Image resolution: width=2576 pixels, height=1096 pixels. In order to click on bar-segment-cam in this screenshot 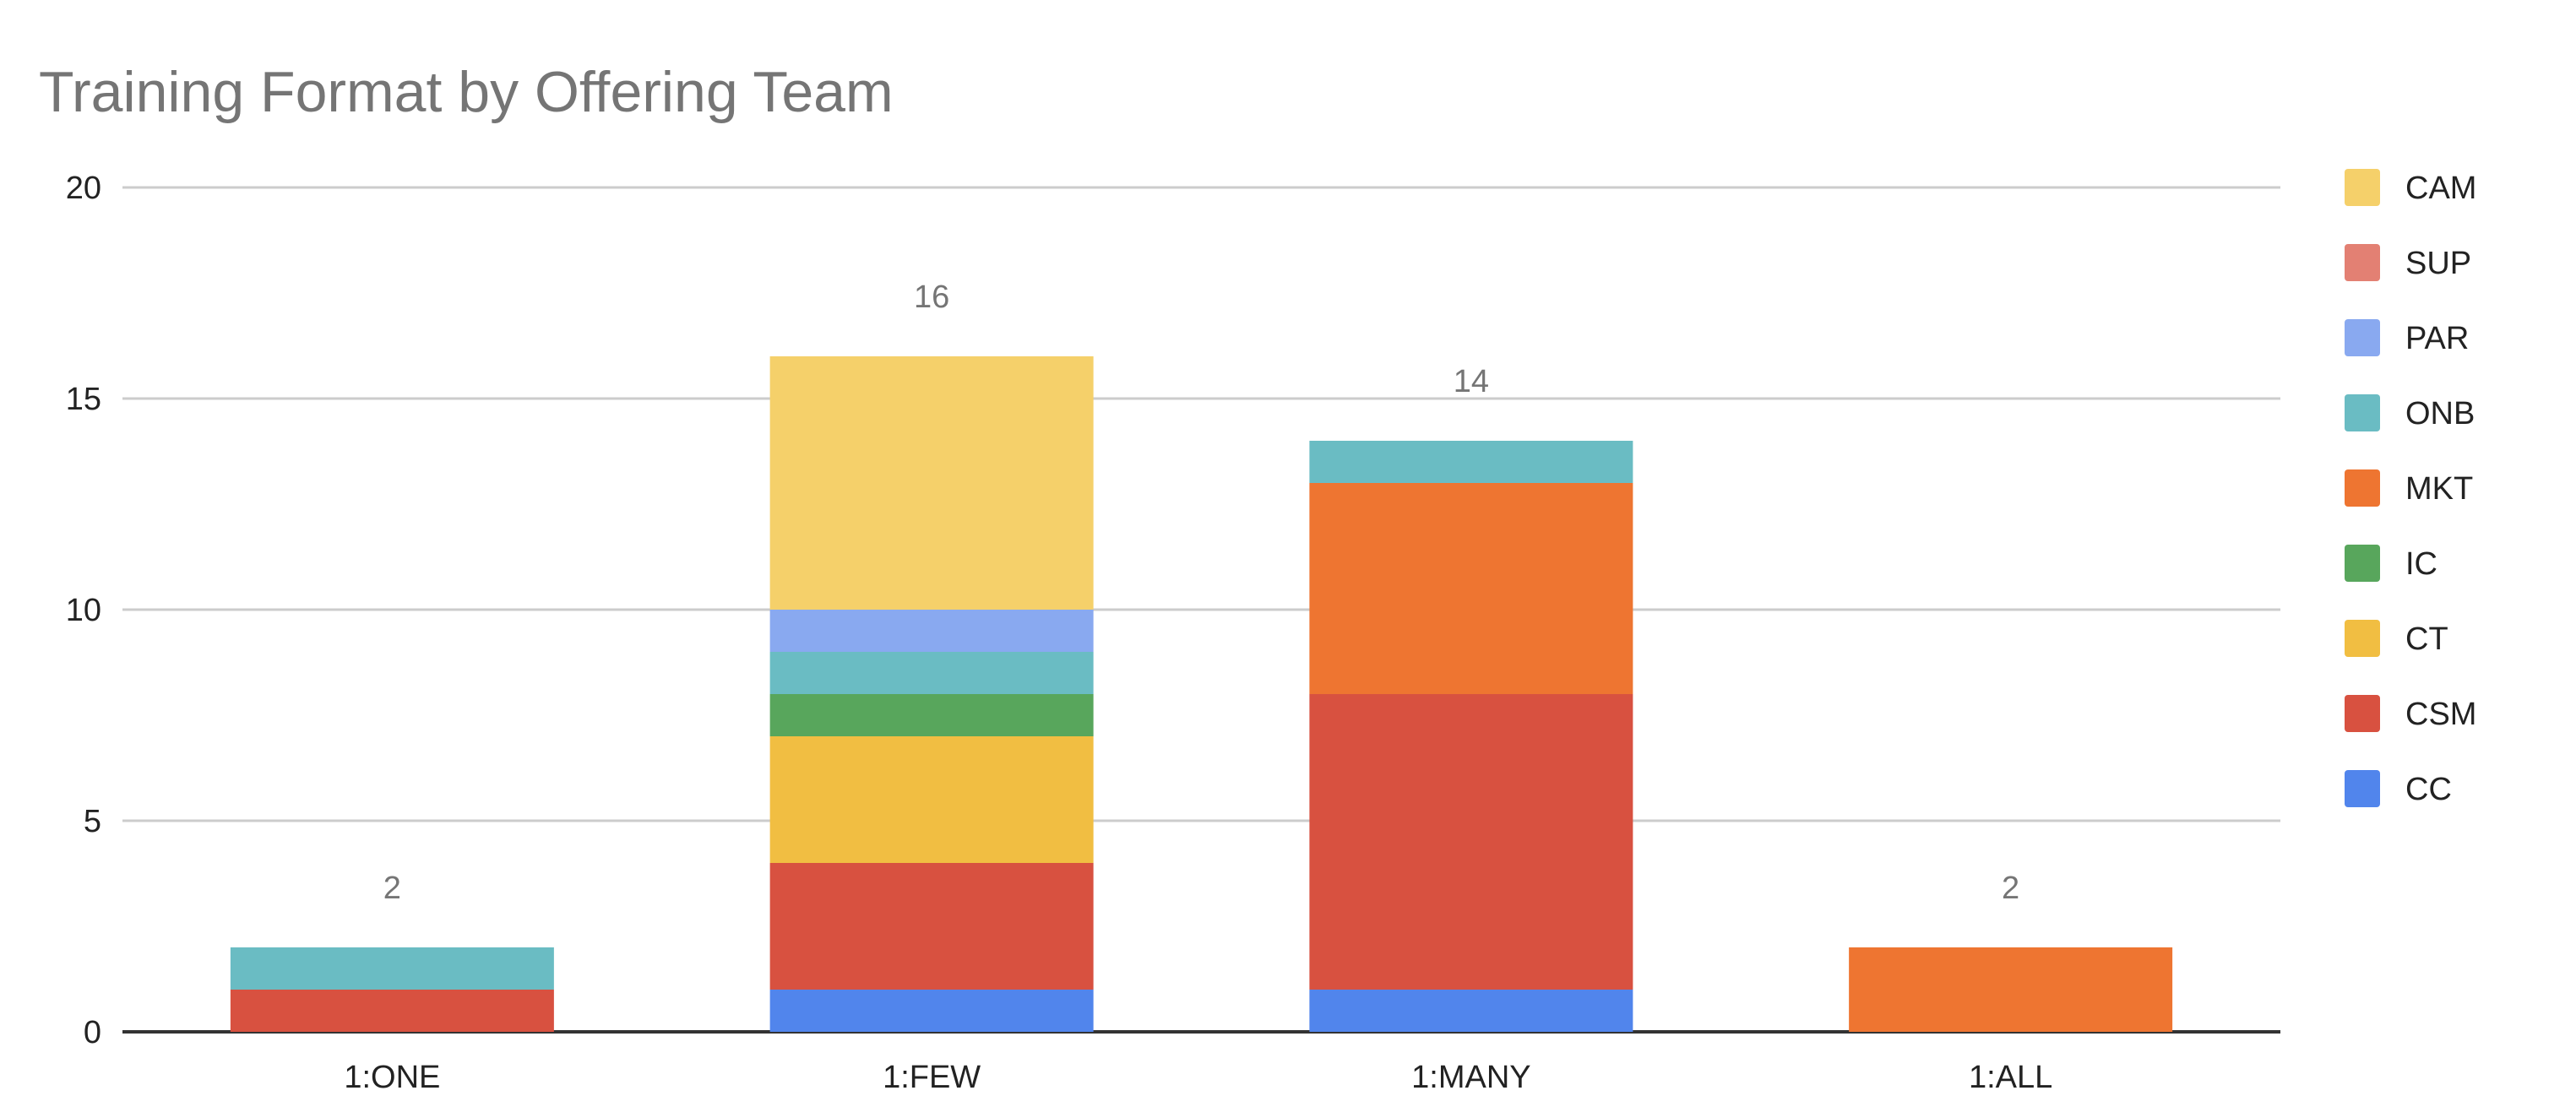, I will do `click(931, 483)`.